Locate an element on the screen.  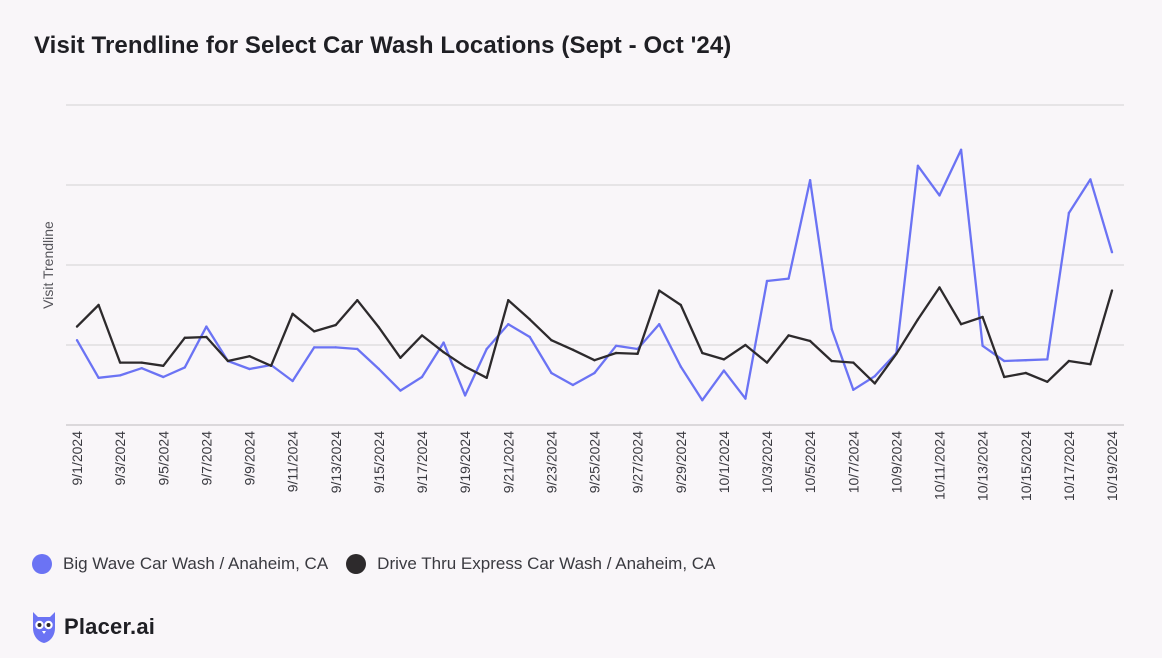
x-tick-label: 9/17/2024 is located at coordinates (422, 462).